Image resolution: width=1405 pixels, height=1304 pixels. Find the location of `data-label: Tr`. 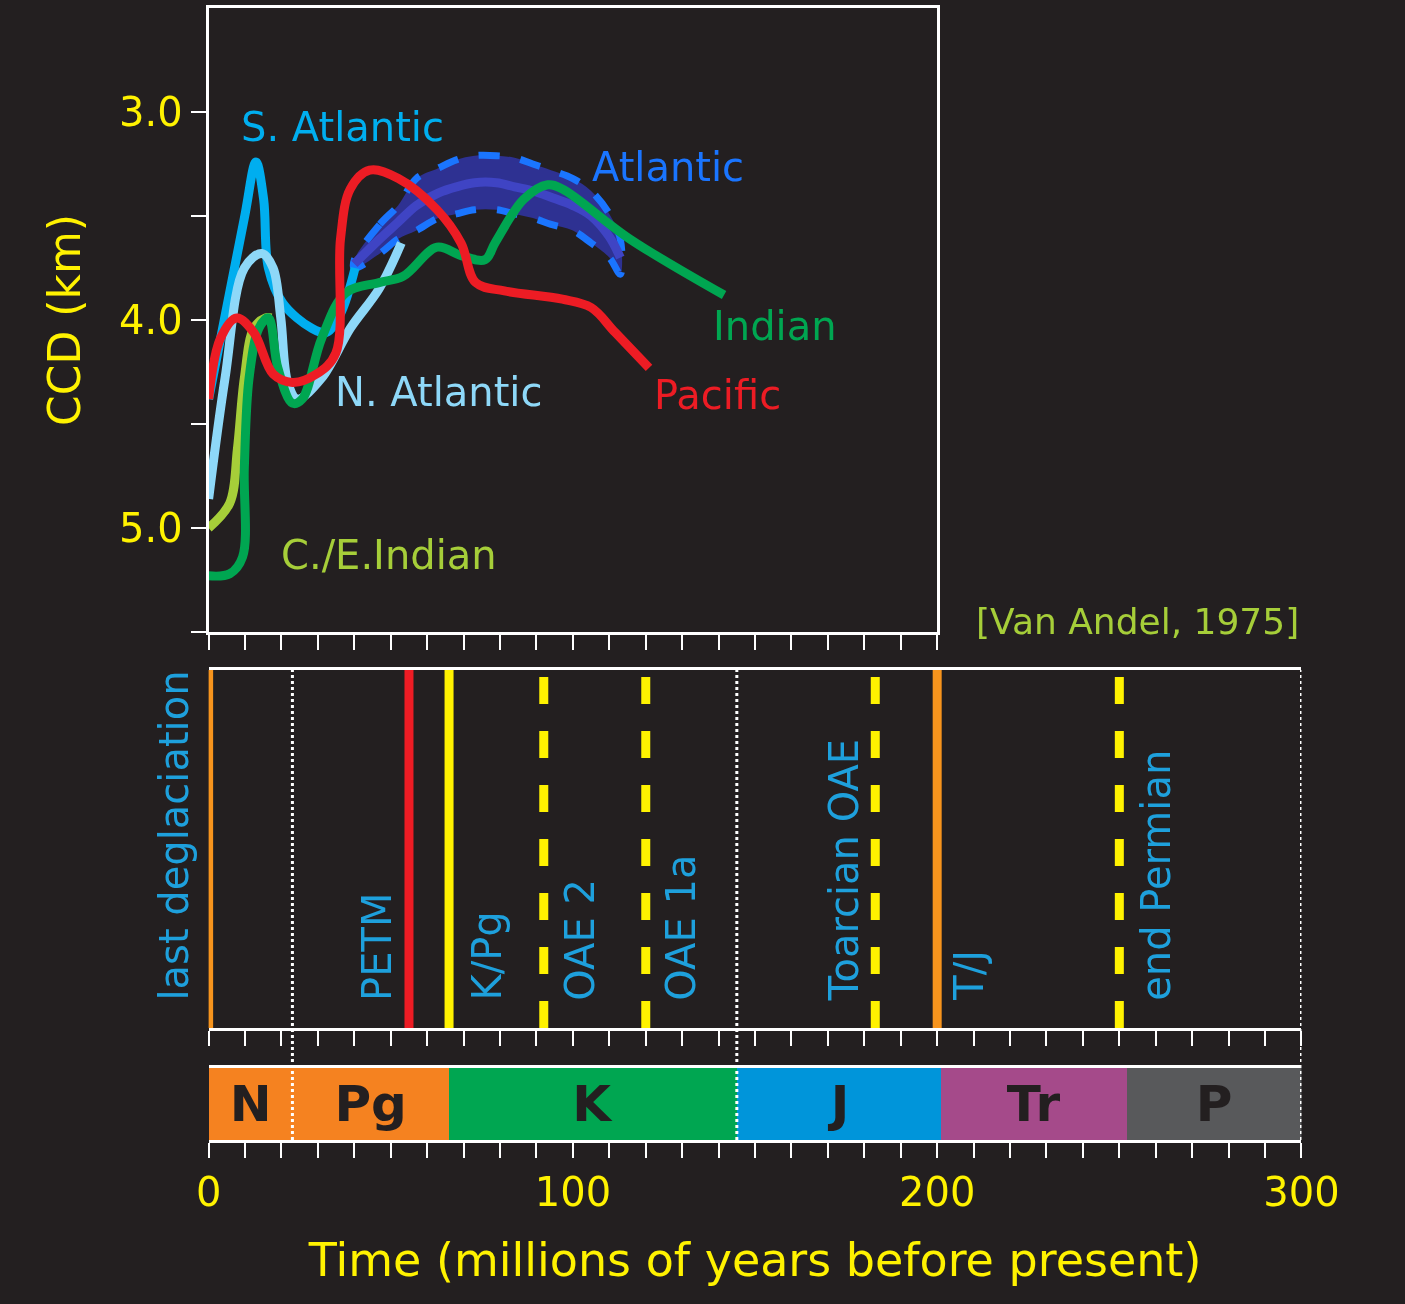

data-label: Tr is located at coordinates (1033, 1104).